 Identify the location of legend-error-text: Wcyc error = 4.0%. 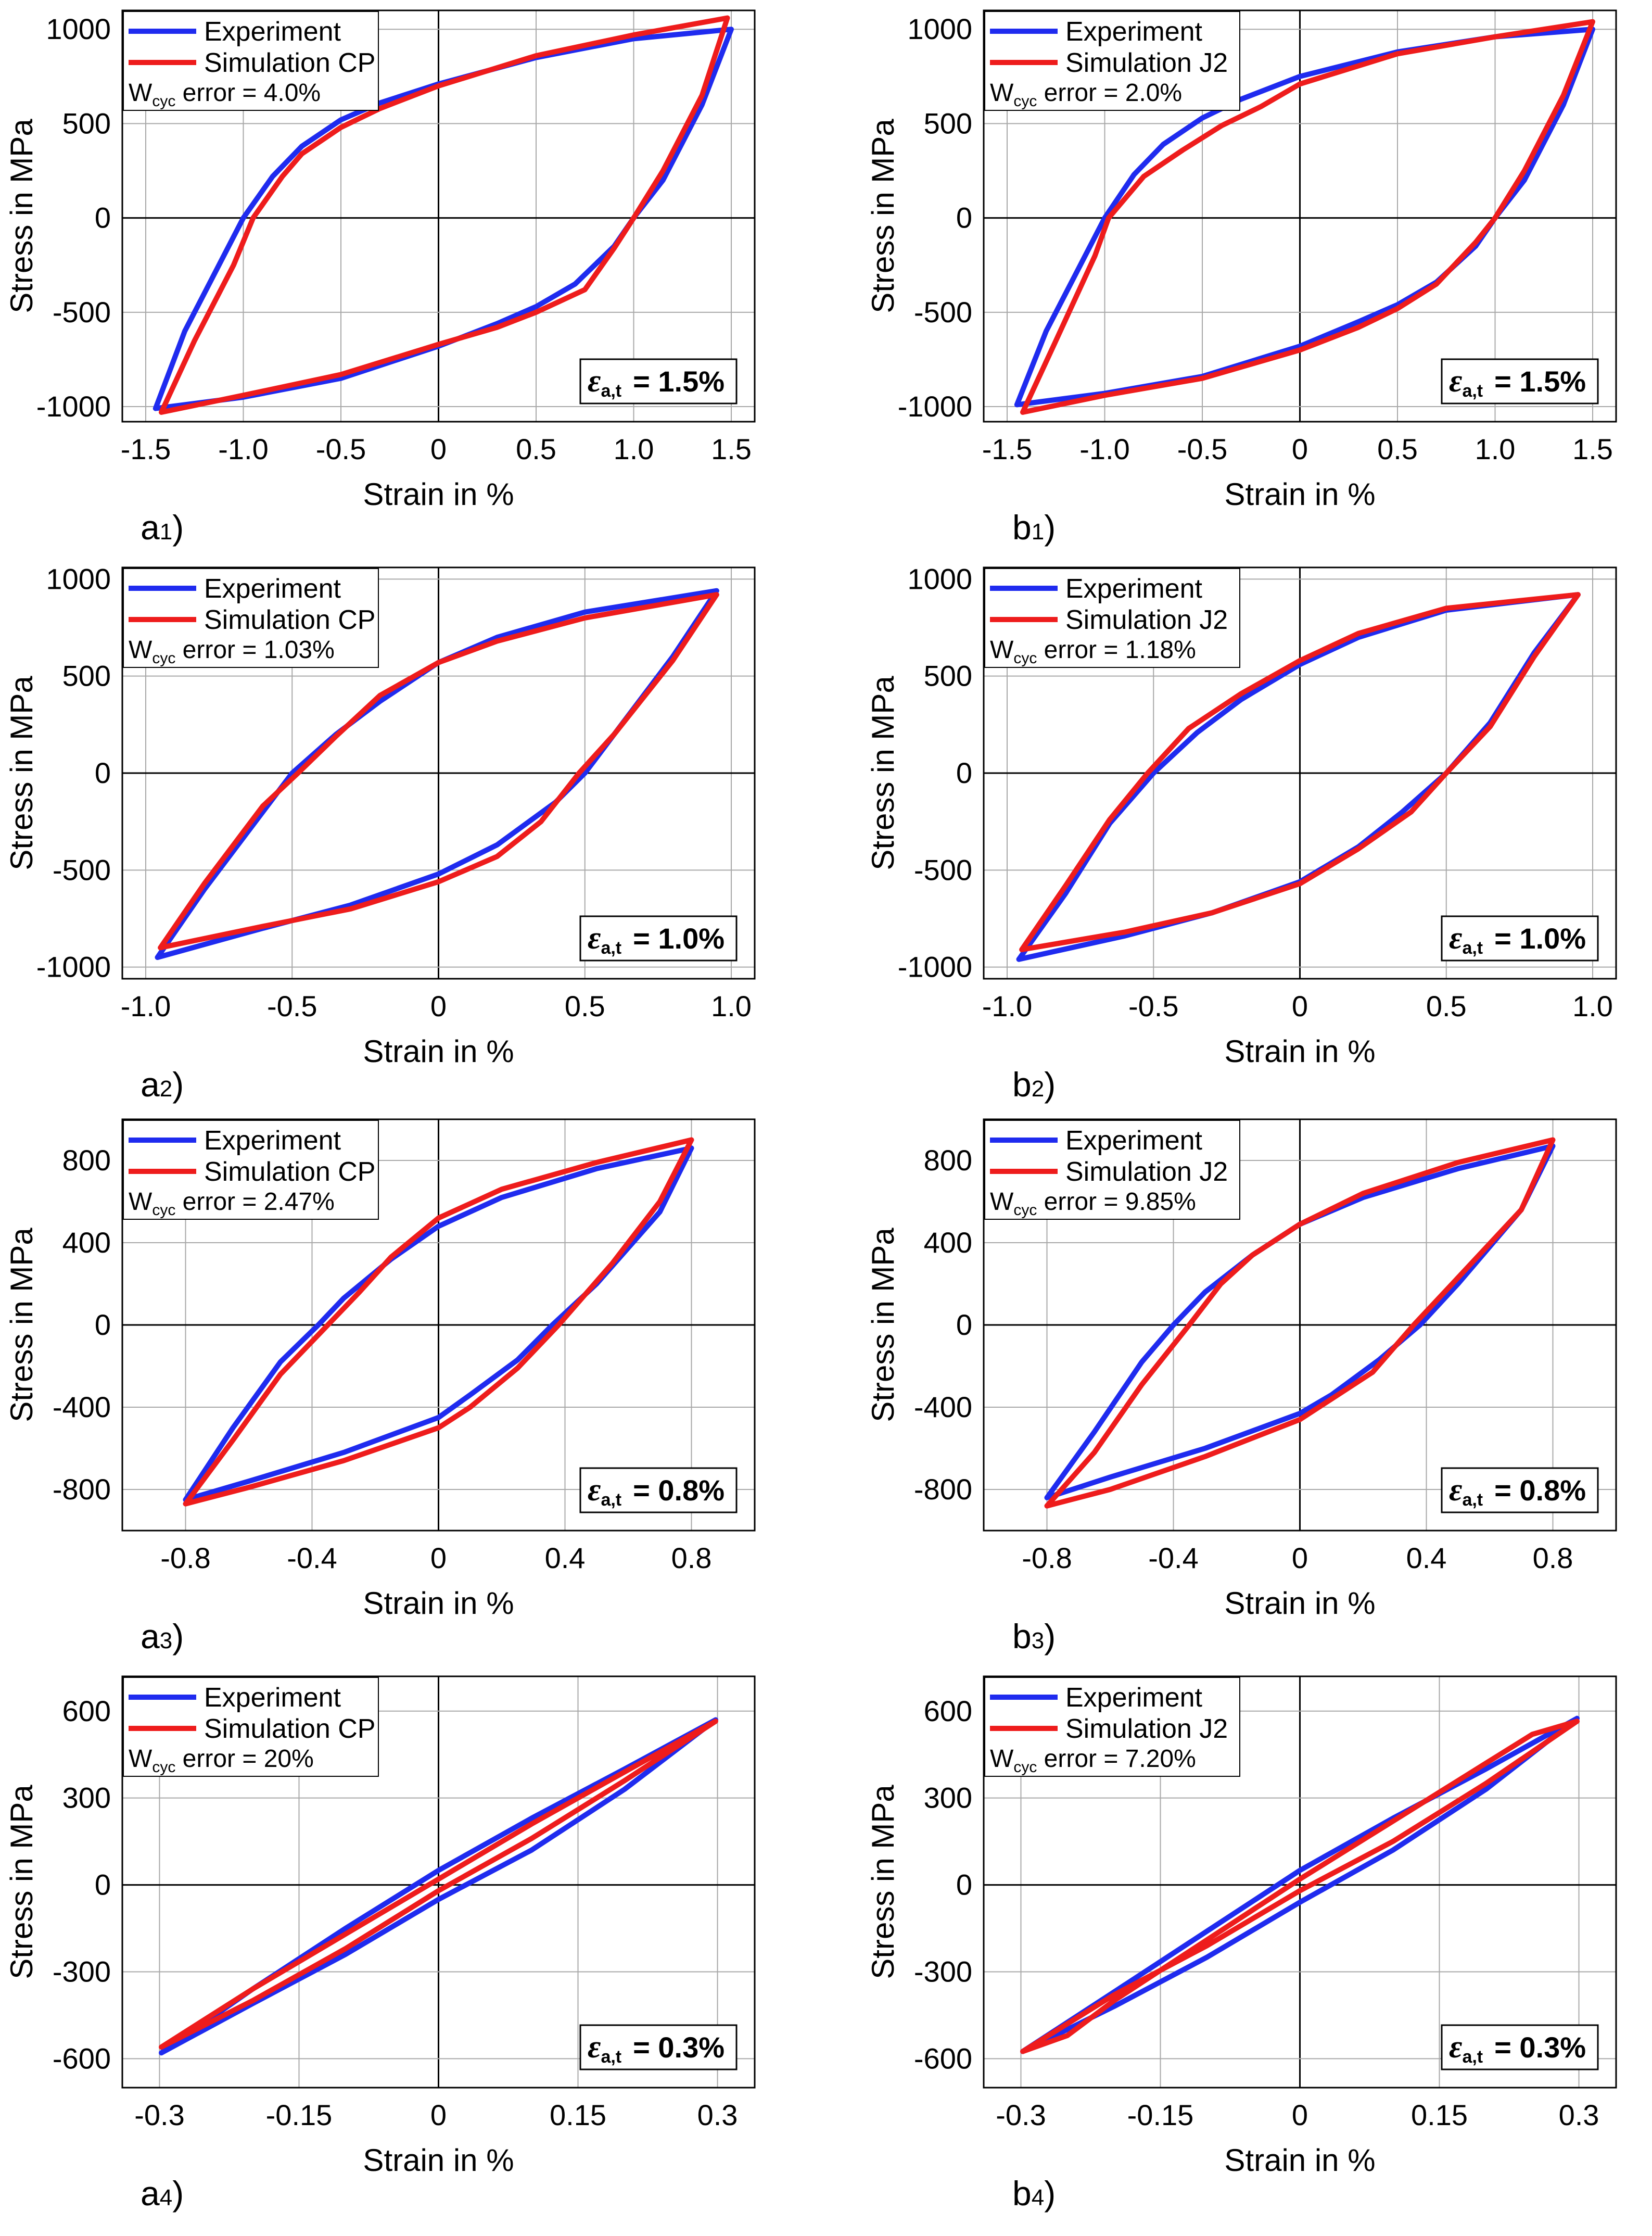
(225, 95).